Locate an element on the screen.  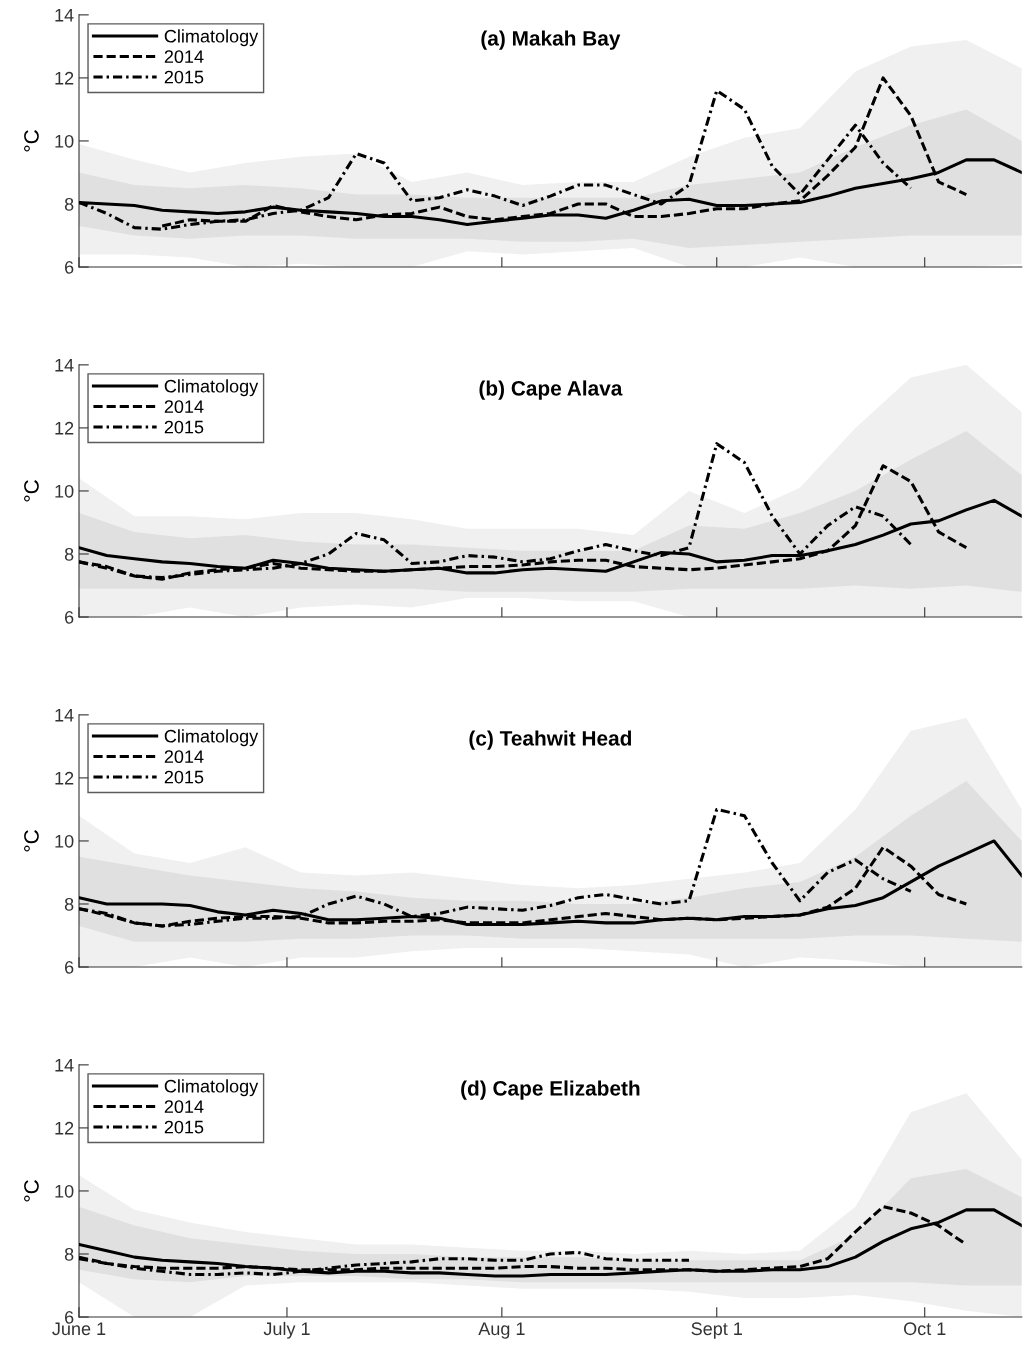
text: (b) Cape Alava is located at coordinates (551, 390).